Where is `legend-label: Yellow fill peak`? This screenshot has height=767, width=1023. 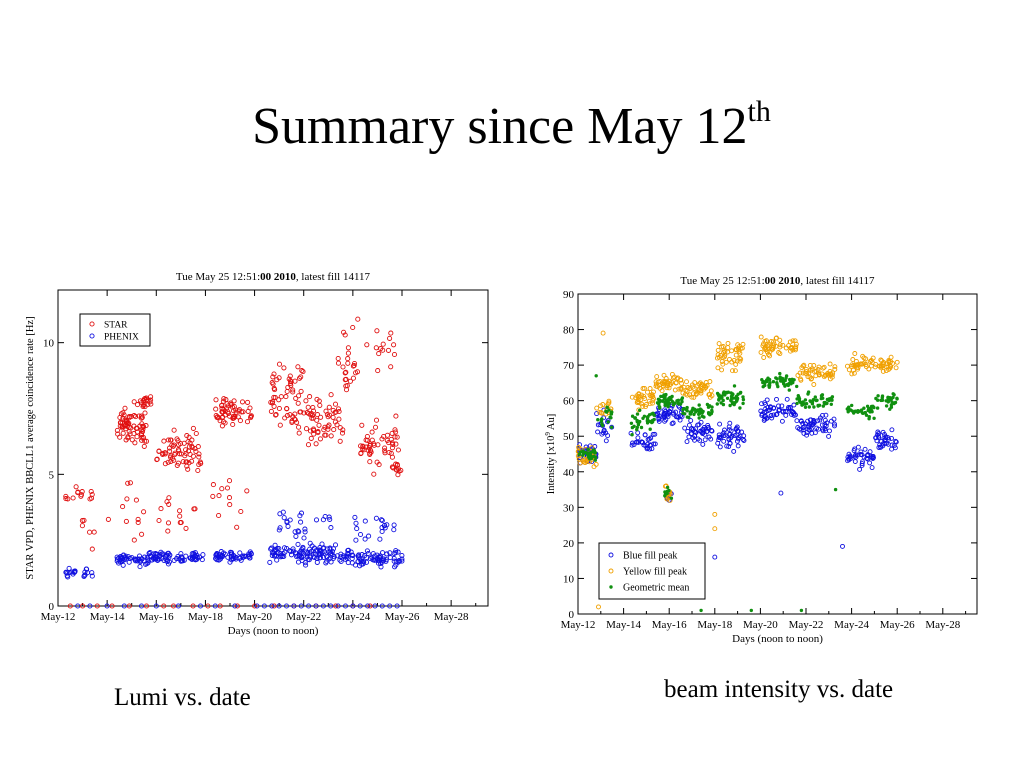
legend-label: Yellow fill peak is located at coordinates (655, 572).